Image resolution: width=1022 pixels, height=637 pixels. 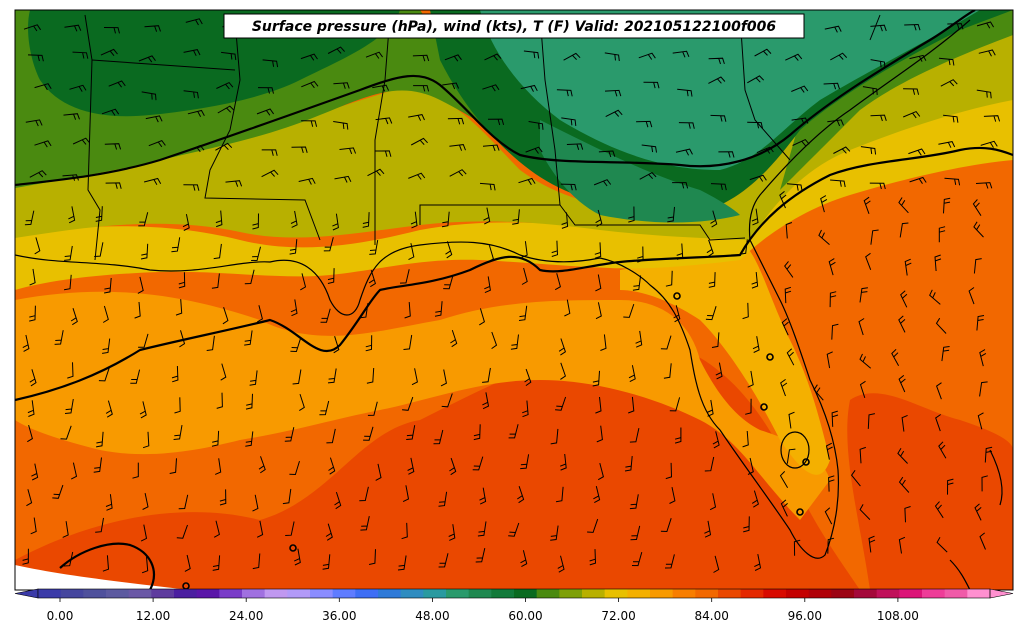 What do you see at coordinates (618, 616) in the screenshot?
I see `colorbar-tick-label: 72.00` at bounding box center [618, 616].